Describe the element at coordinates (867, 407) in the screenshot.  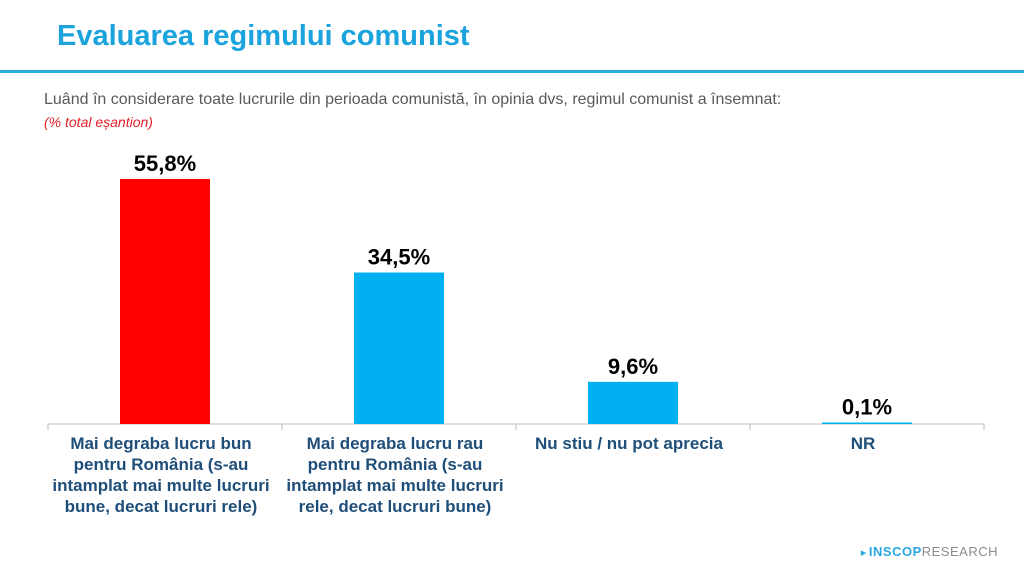
I see `bar-value-label: 0,1%` at that location.